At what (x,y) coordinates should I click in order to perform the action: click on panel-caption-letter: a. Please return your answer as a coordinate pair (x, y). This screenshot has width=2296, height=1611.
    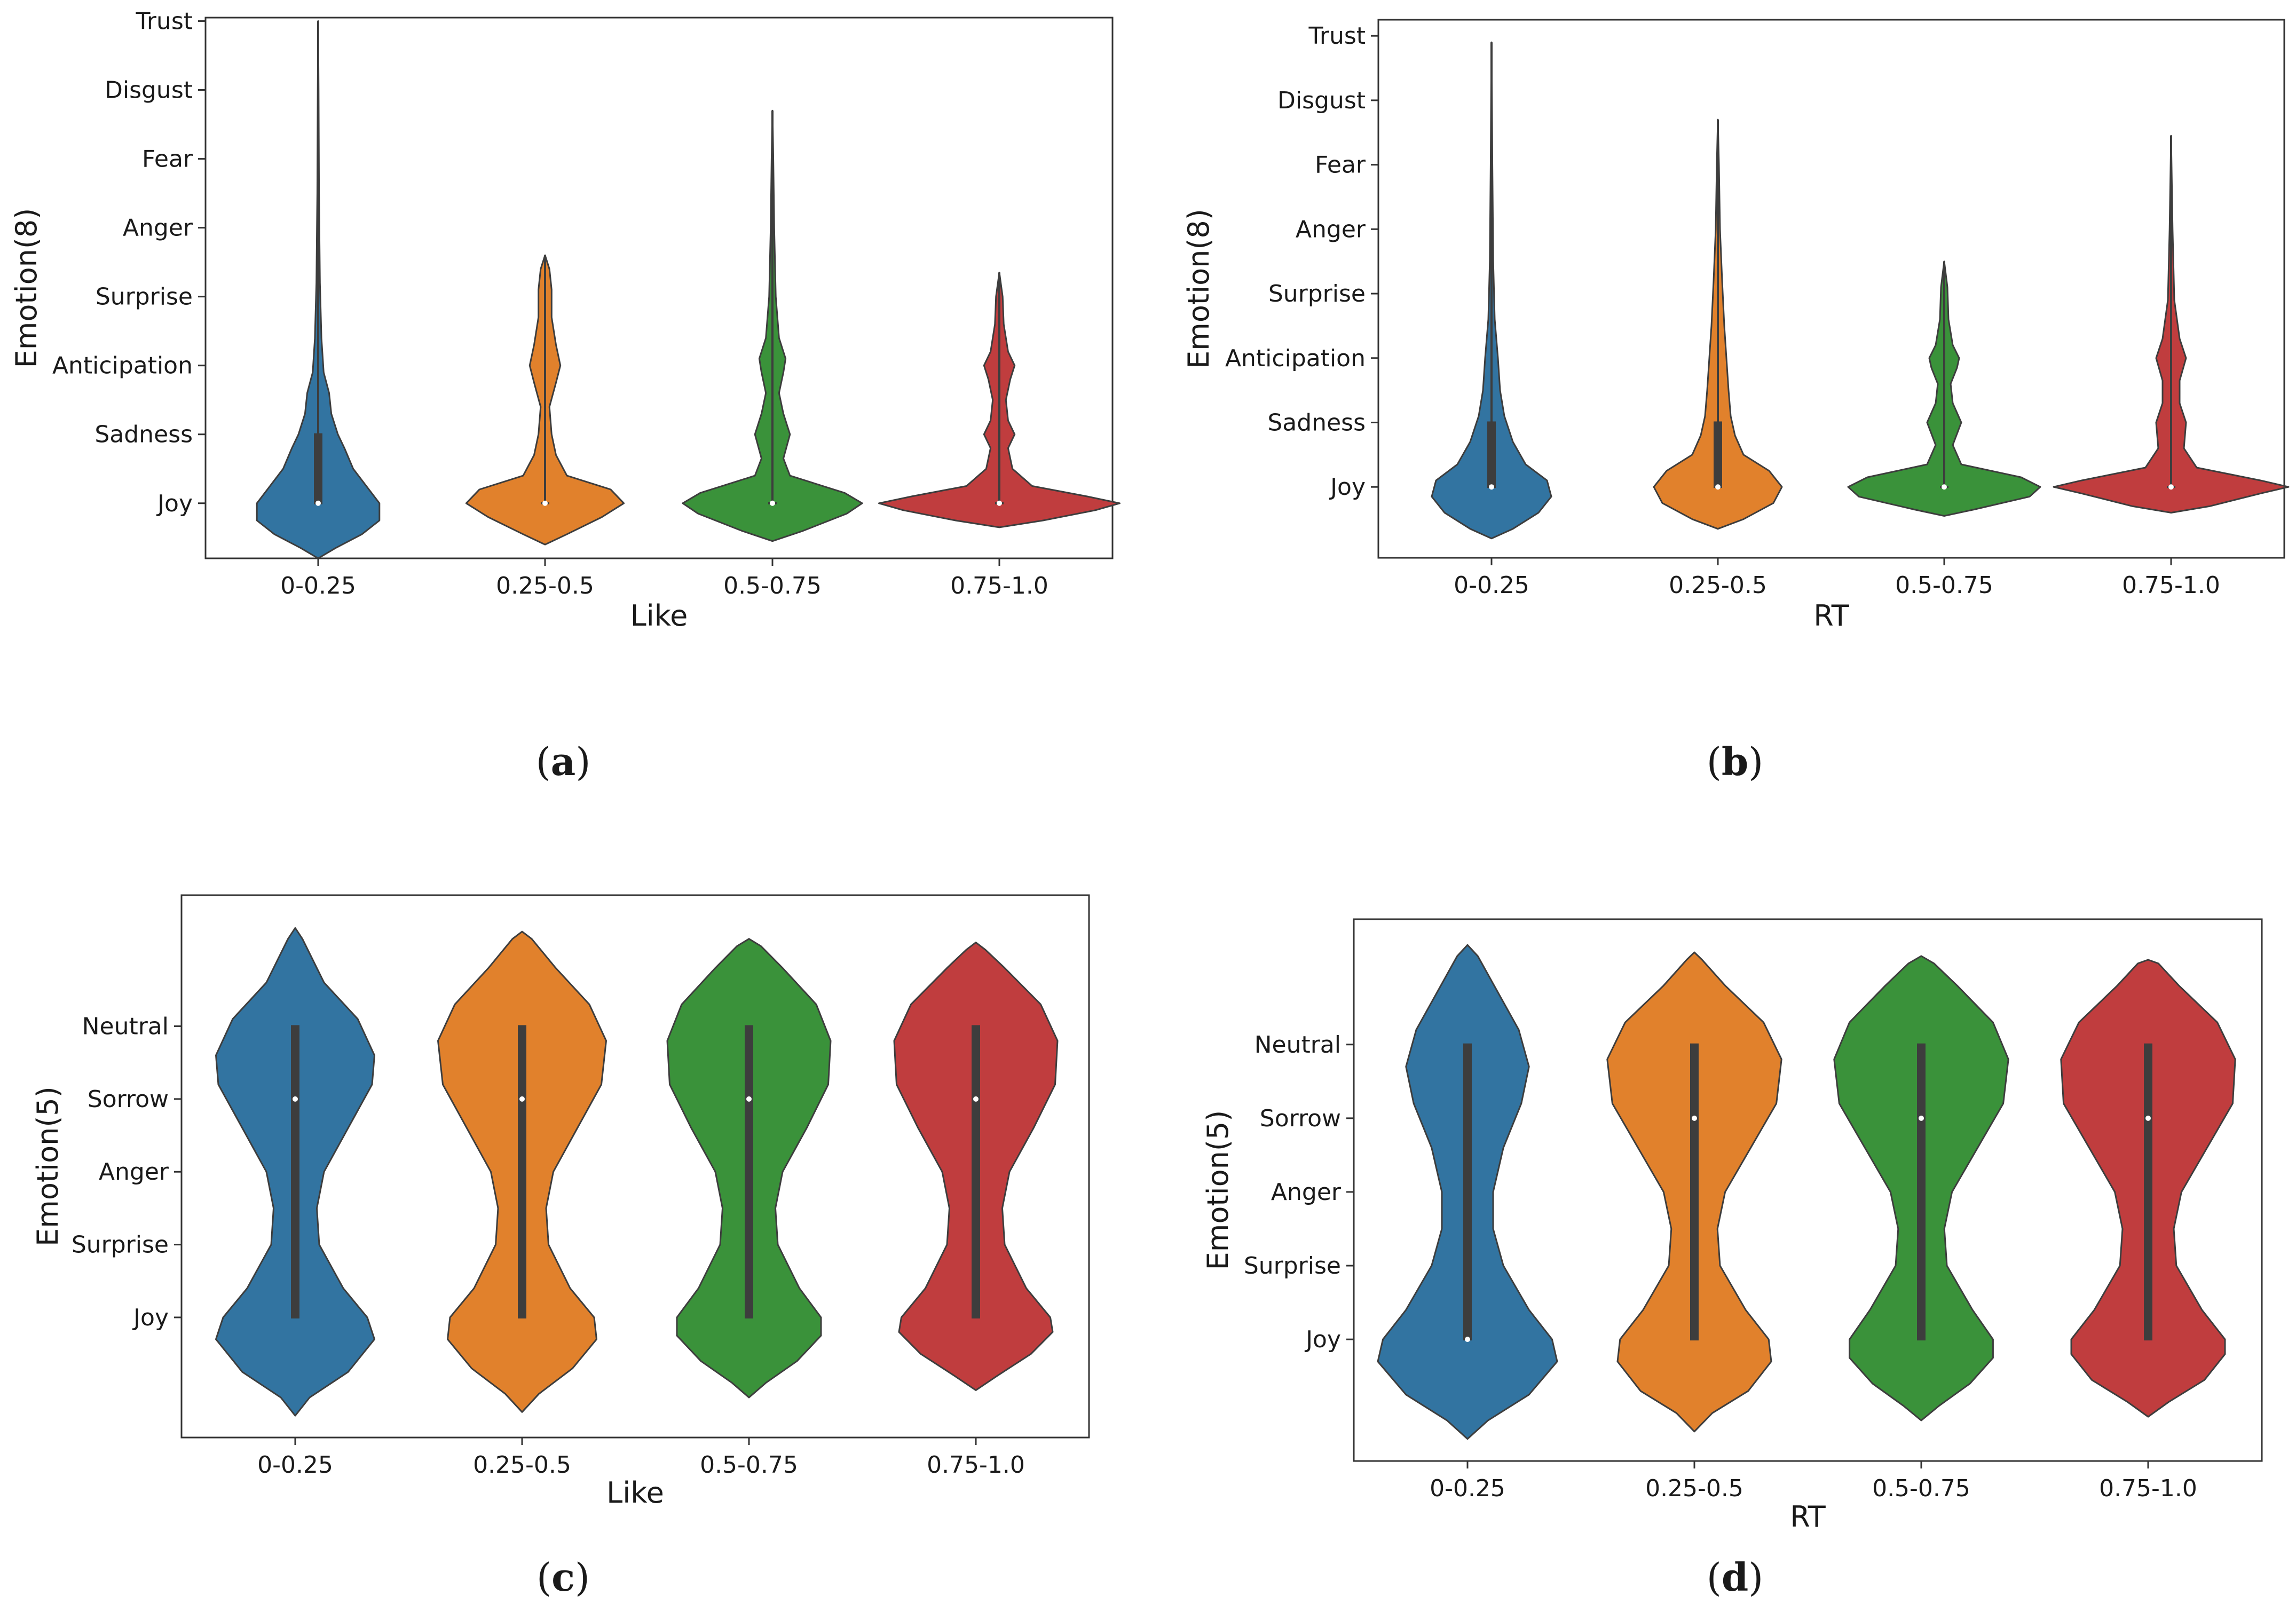
    Looking at the image, I should click on (563, 761).